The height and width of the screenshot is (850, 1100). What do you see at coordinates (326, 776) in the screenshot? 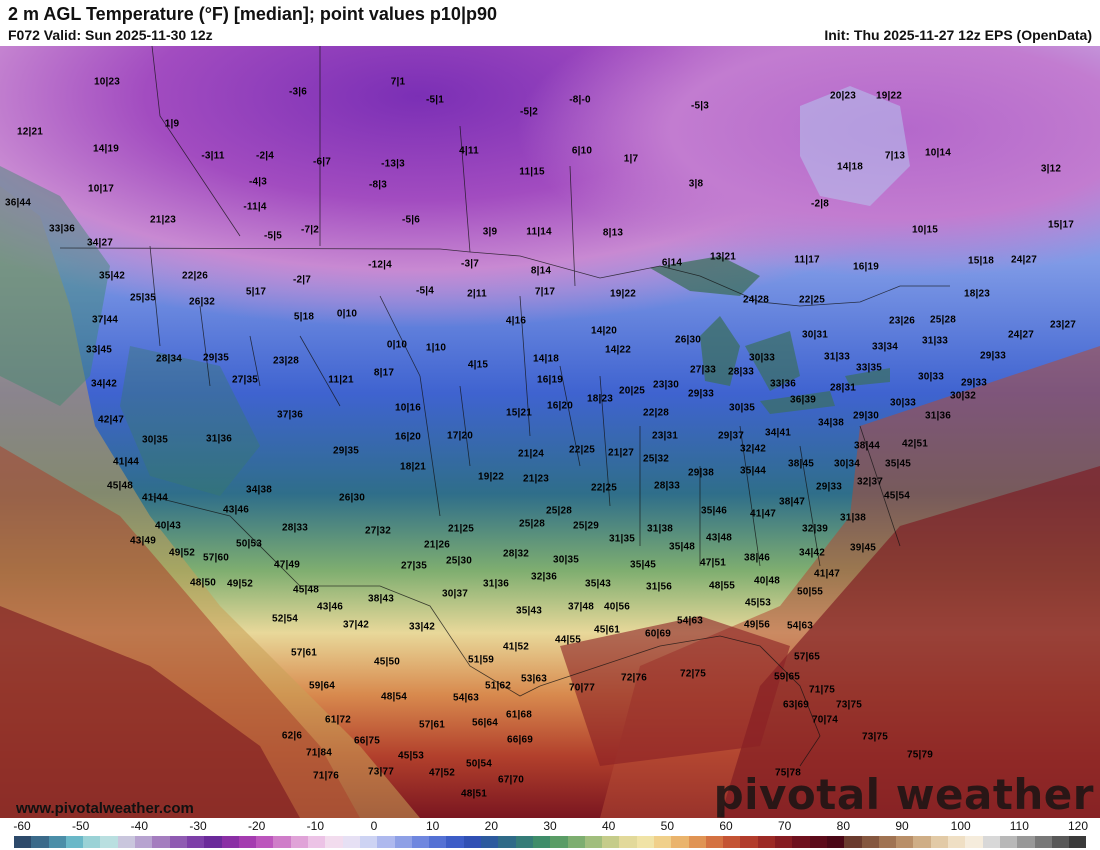
I see `point-value-label: 71|76` at bounding box center [326, 776].